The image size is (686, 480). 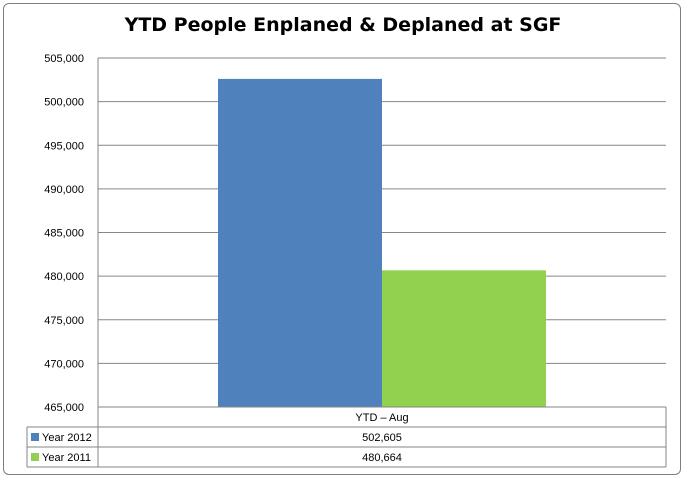 What do you see at coordinates (66, 458) in the screenshot?
I see `legend-label: Year 2011` at bounding box center [66, 458].